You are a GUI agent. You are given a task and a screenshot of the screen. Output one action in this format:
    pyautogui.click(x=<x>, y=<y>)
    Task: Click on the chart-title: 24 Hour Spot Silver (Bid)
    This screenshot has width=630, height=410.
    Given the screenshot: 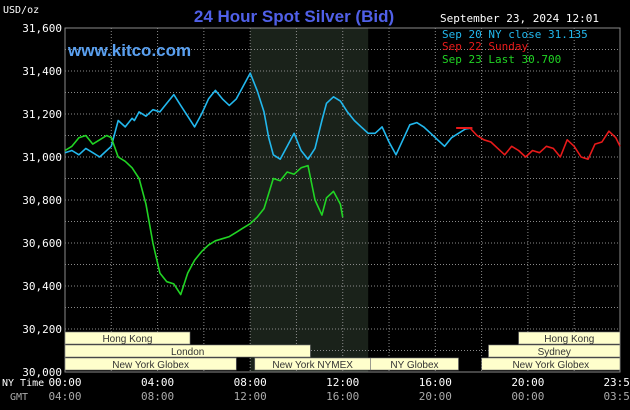 What is the action you would take?
    pyautogui.click(x=294, y=16)
    